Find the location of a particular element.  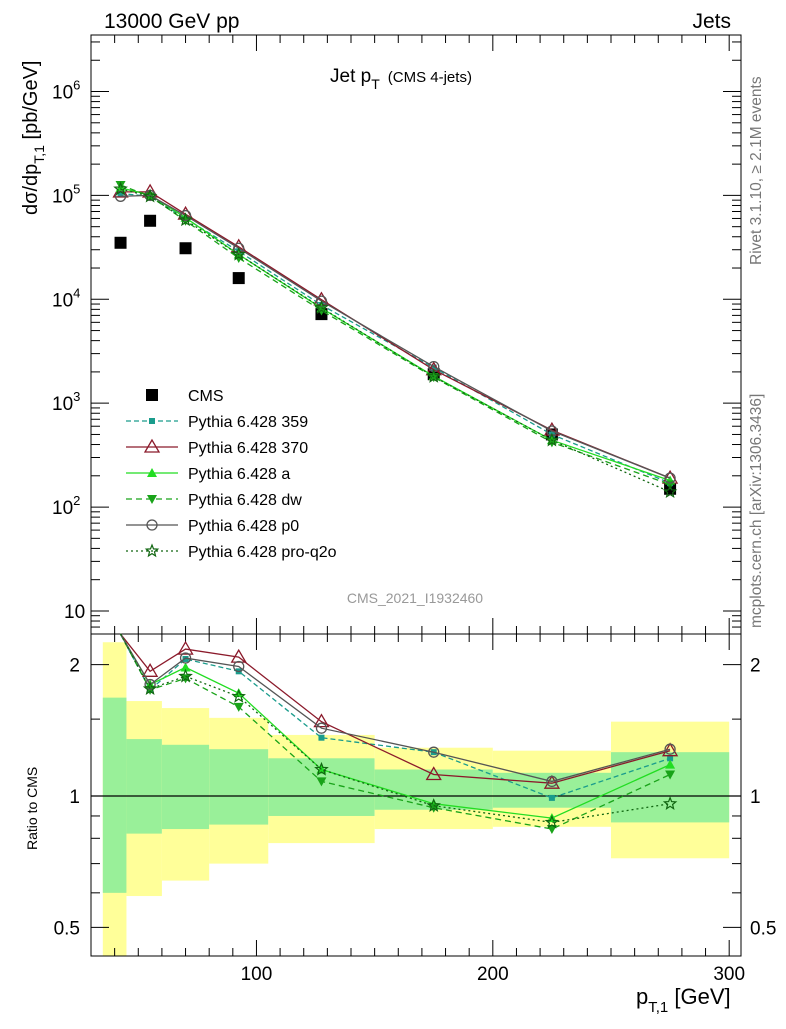

x-axis-title-suffix: [GeV] is located at coordinates (699, 996).